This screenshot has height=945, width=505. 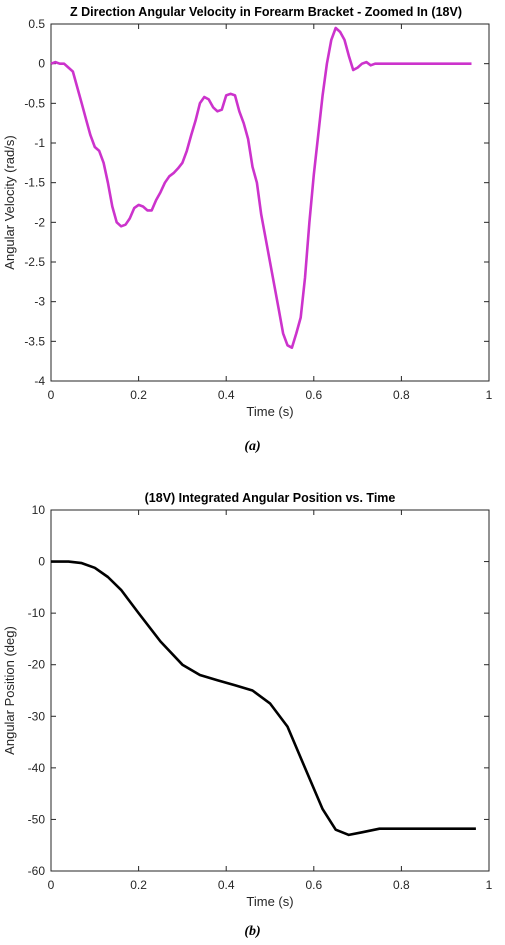 What do you see at coordinates (37, 716) in the screenshot?
I see `y-tick-label: -30` at bounding box center [37, 716].